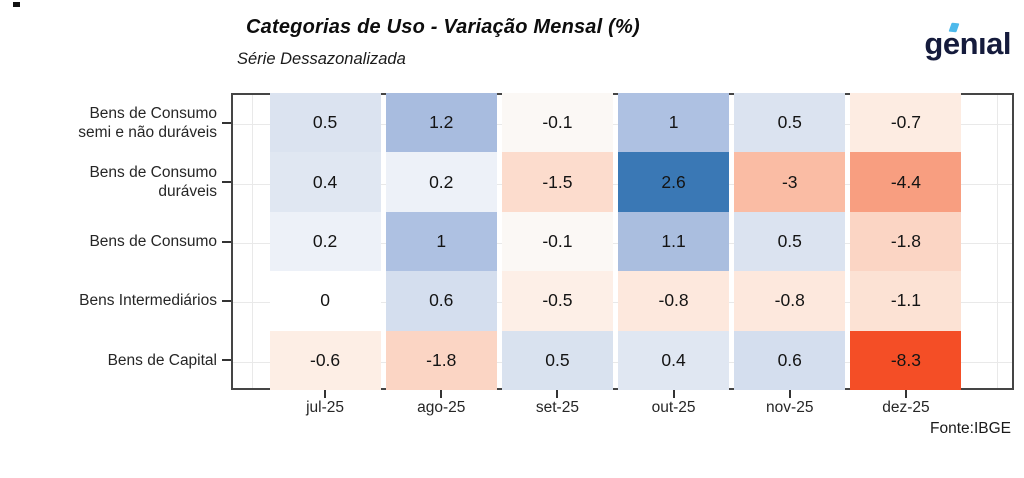 The width and height of the screenshot is (1024, 478). What do you see at coordinates (970, 428) in the screenshot?
I see `source-caption: Fonte:IBGE` at bounding box center [970, 428].